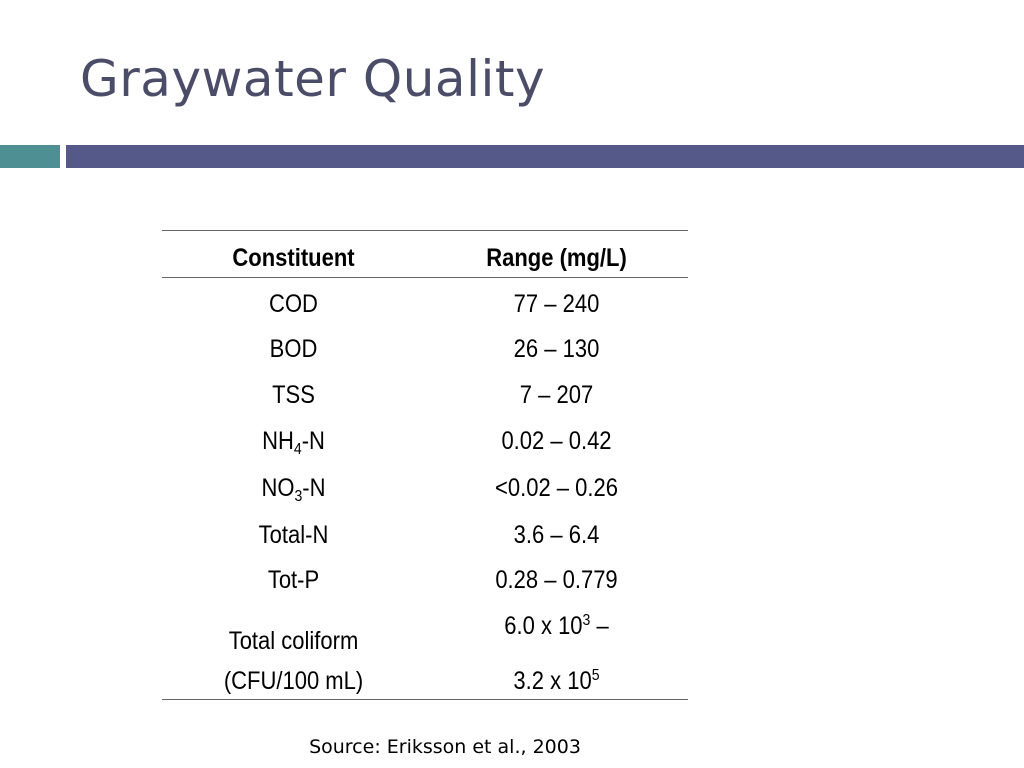  What do you see at coordinates (586, 620) in the screenshot?
I see `superscript: 3` at bounding box center [586, 620].